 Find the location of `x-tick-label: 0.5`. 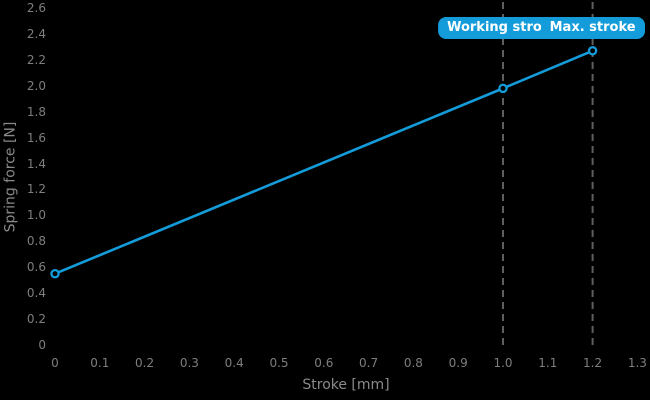

x-tick-label: 0.5 is located at coordinates (279, 363).